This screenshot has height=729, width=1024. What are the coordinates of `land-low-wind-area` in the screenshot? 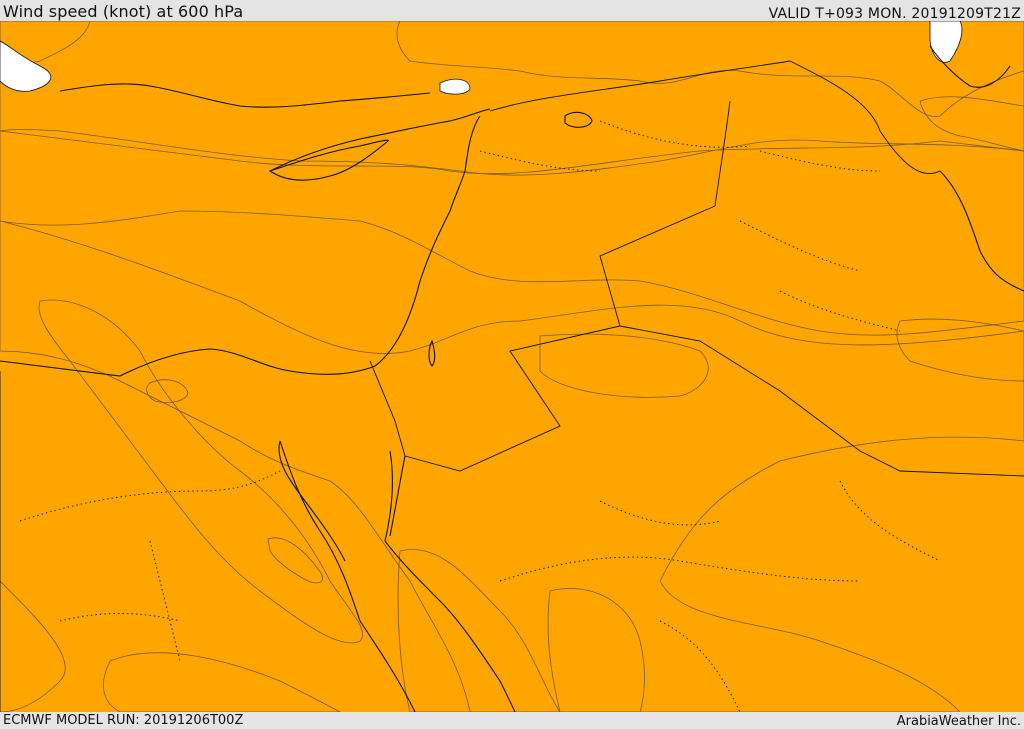 It's located at (710, 69).